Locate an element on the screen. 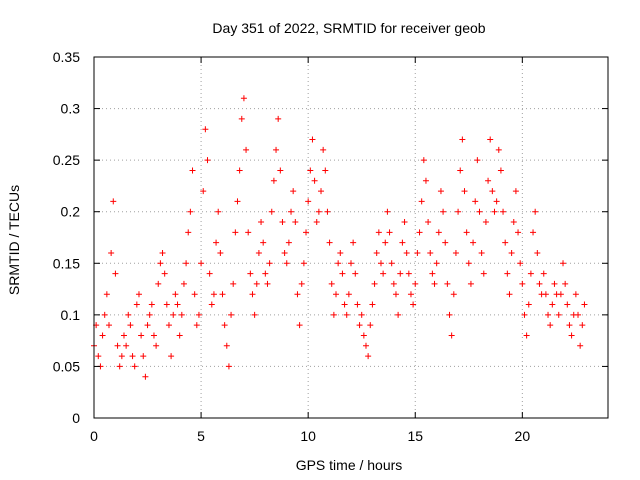 This screenshot has height=480, width=640. x-tick-label: 5 is located at coordinates (201, 436).